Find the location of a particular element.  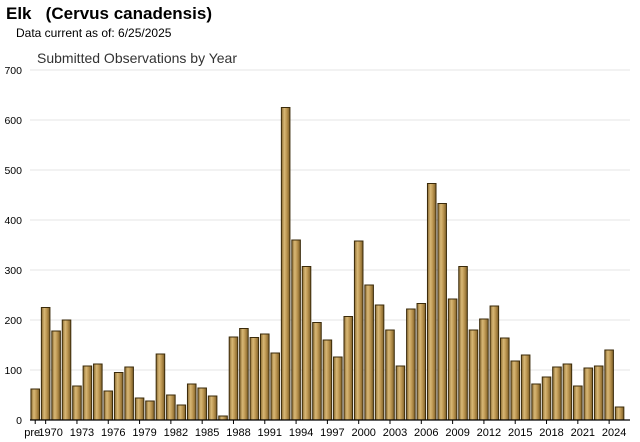

bar-2004 is located at coordinates (400, 393).